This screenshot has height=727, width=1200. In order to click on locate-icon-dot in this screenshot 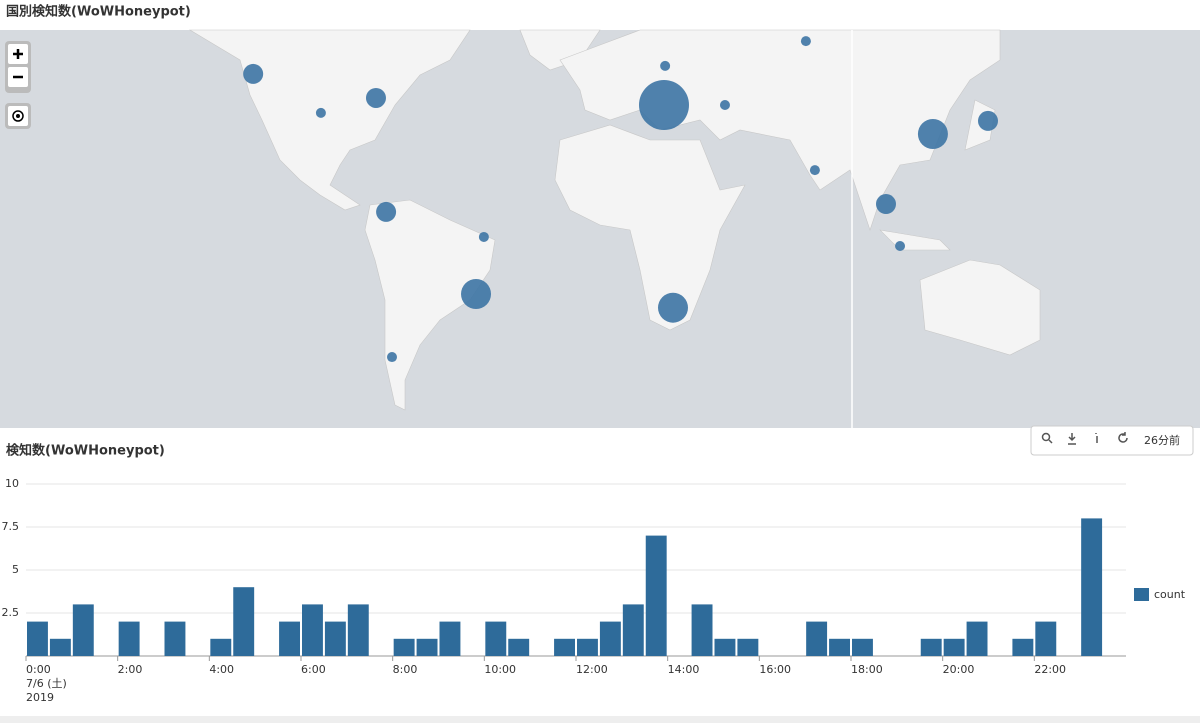, I will do `click(18, 116)`.